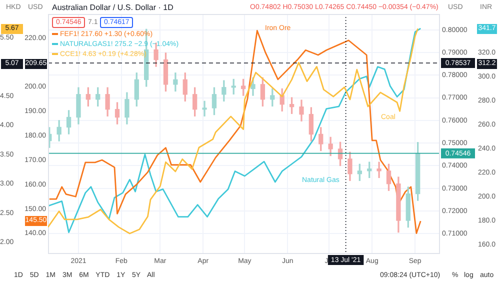  What do you see at coordinates (113, 7) in the screenshot?
I see `chart-title: Australian Dollar / U.S. Dollar · 1D` at bounding box center [113, 7].